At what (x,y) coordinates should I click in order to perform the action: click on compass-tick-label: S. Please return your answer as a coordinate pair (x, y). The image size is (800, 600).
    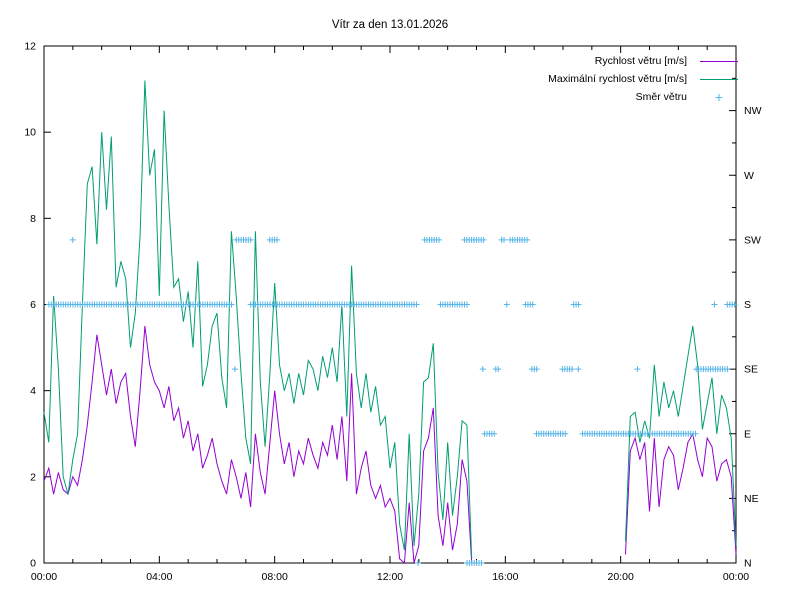
    Looking at the image, I should click on (747, 305).